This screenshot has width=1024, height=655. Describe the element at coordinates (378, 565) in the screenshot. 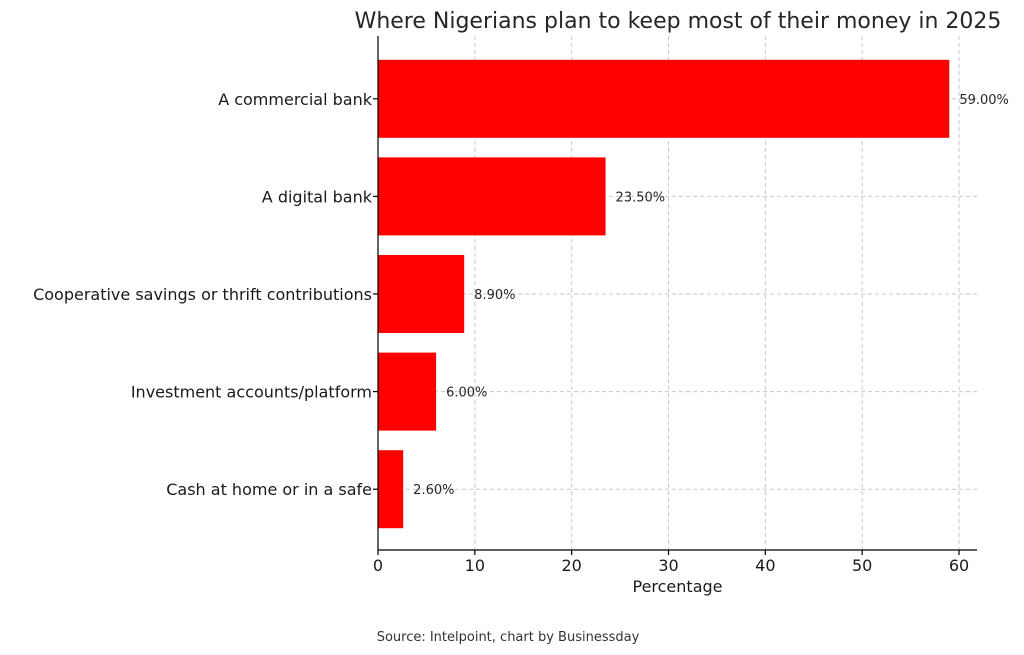

I see `x-tick-label: 0` at that location.